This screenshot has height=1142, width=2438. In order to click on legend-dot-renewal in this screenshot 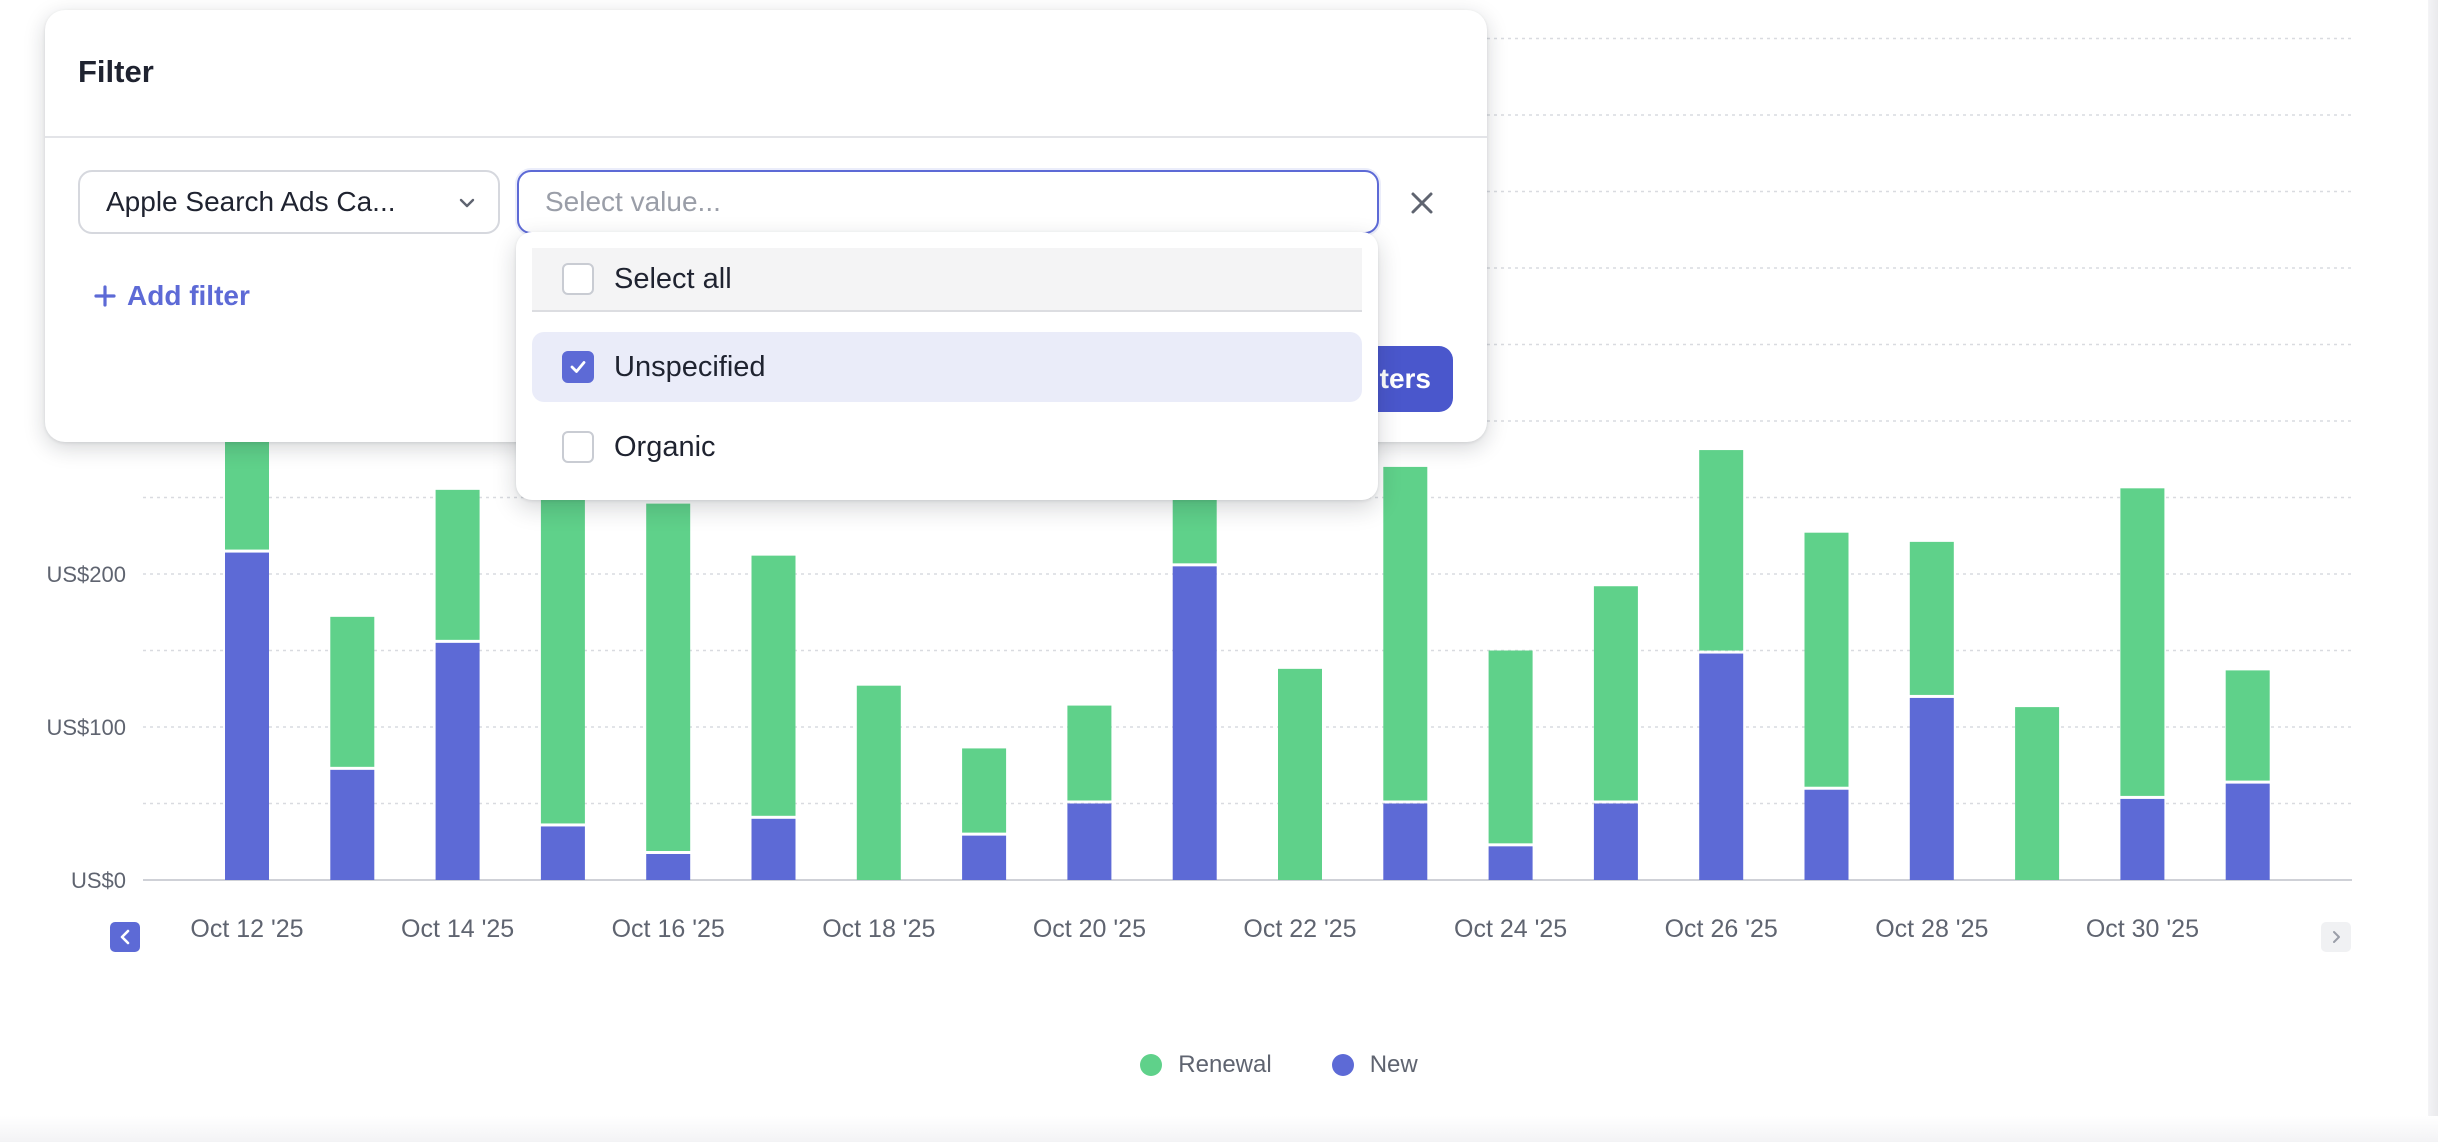, I will do `click(1151, 1065)`.